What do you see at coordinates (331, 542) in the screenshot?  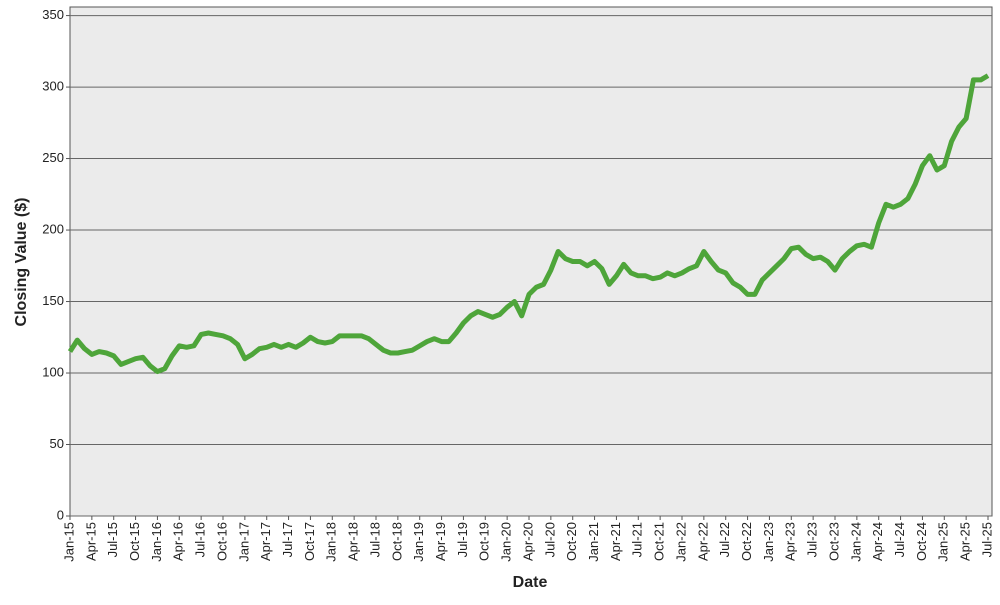 I see `x-tick-label: Jan-18` at bounding box center [331, 542].